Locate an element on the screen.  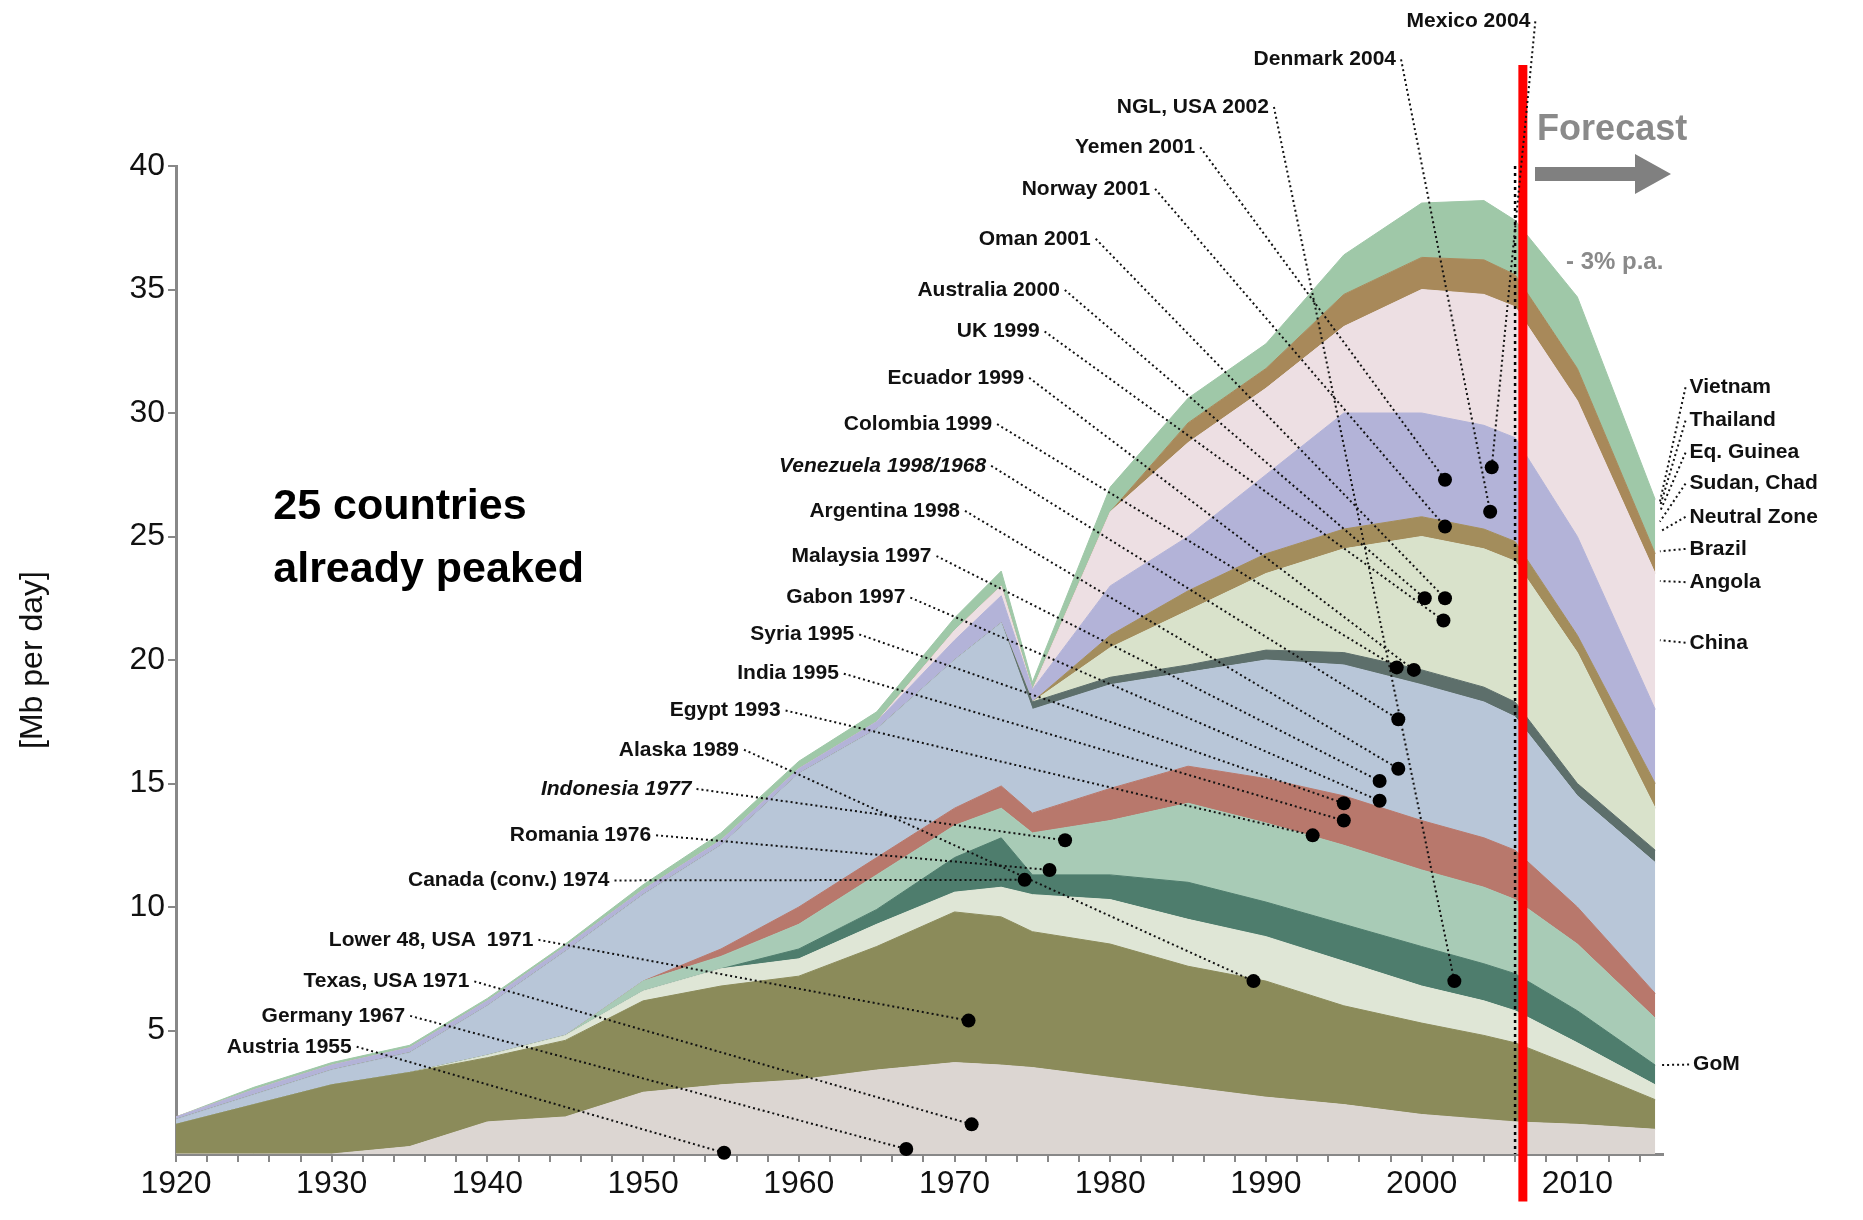
y-tick-label: 10 is located at coordinates (147, 904).